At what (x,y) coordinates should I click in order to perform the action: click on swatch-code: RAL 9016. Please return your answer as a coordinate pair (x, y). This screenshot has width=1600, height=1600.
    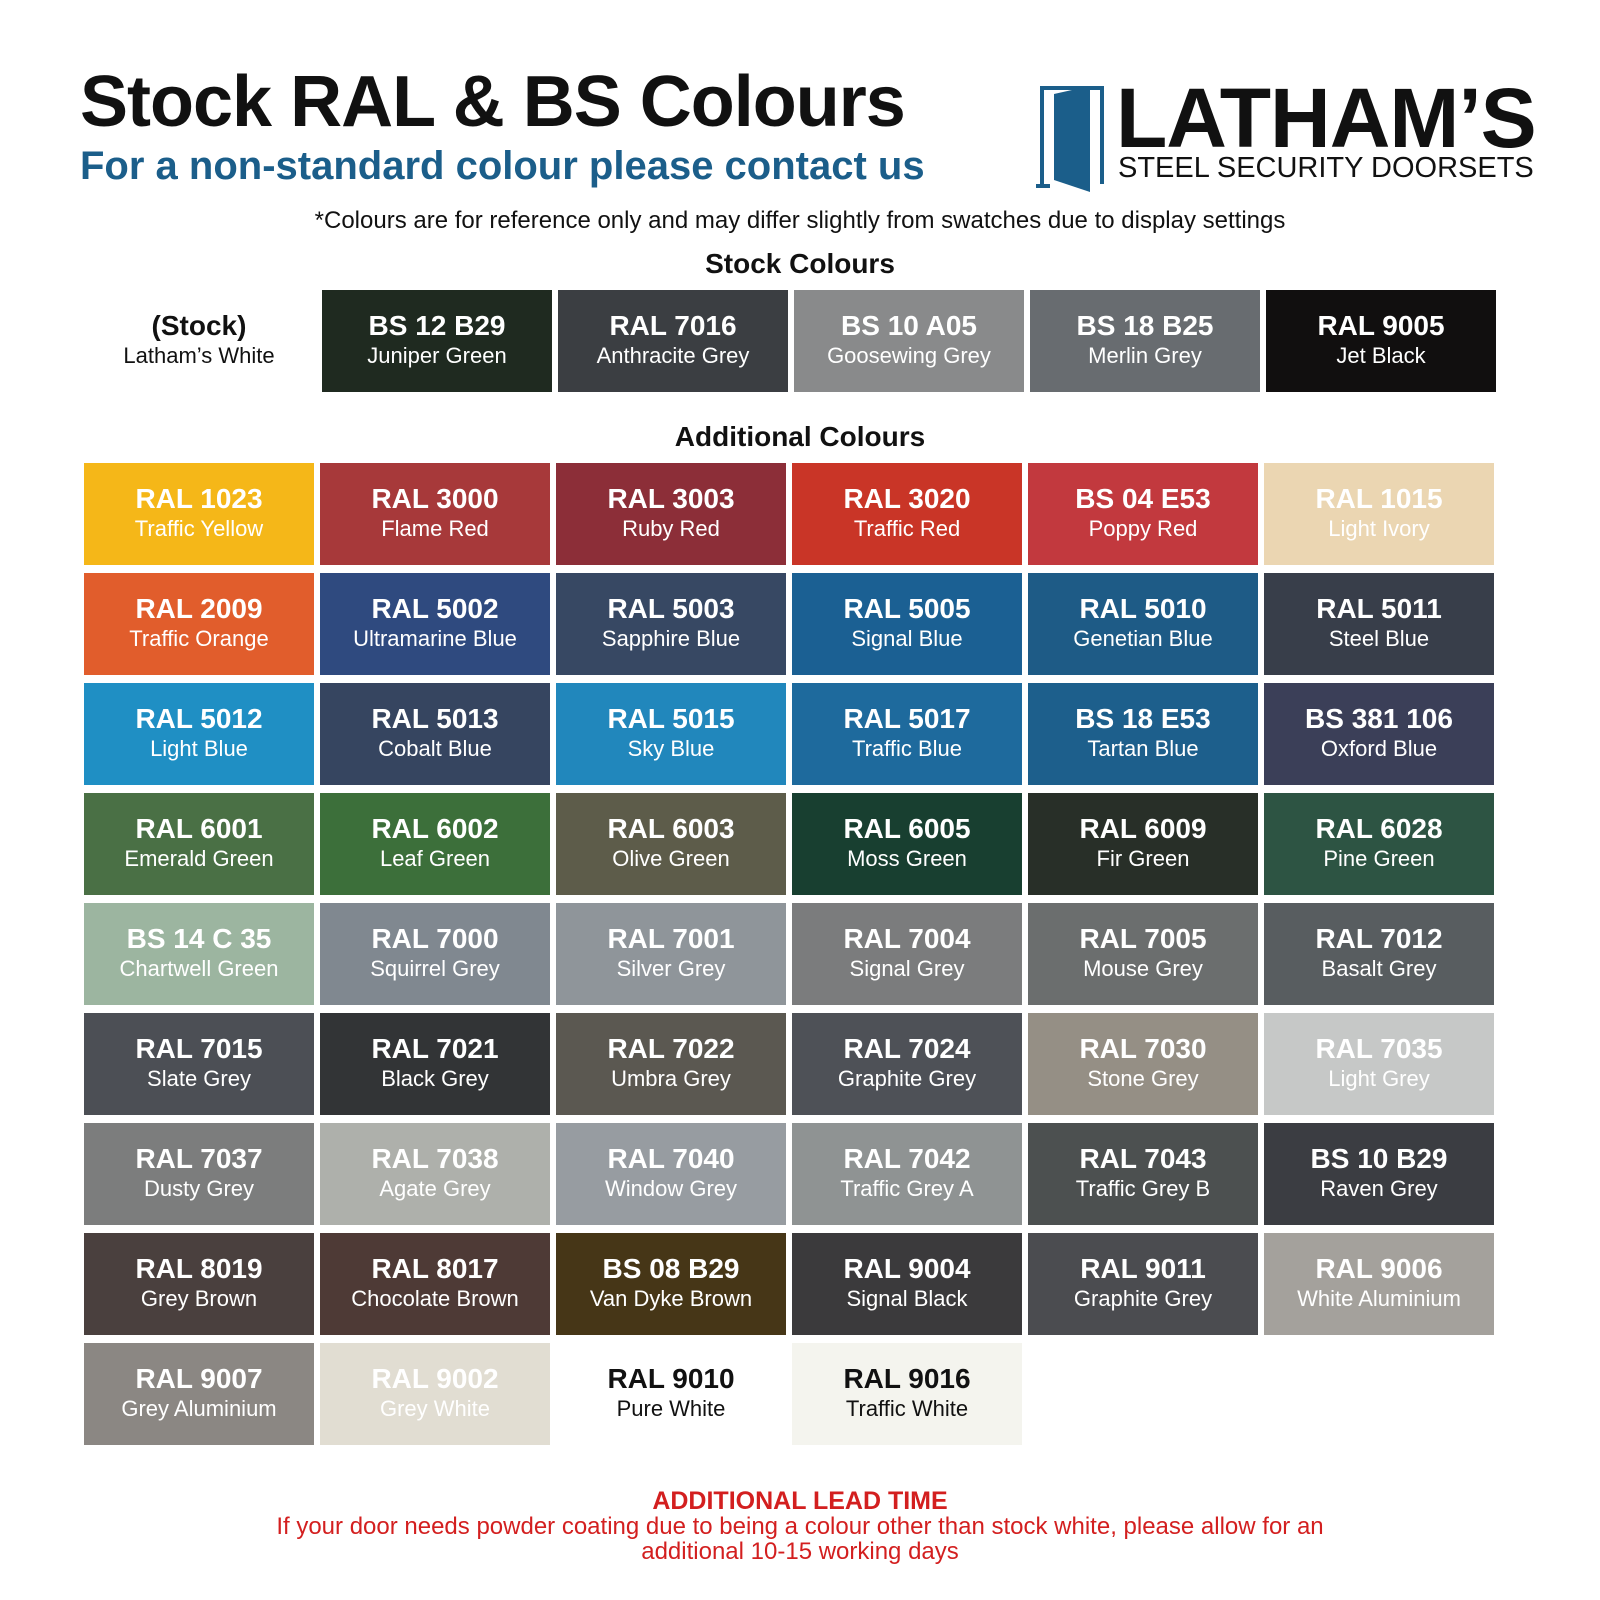
    Looking at the image, I should click on (907, 1379).